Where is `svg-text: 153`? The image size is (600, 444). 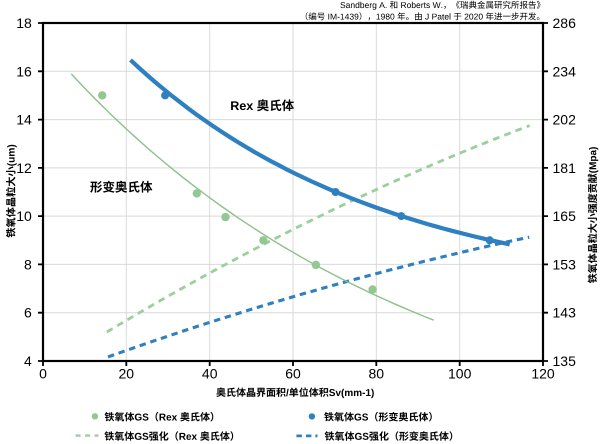 svg-text: 153 is located at coordinates (565, 264).